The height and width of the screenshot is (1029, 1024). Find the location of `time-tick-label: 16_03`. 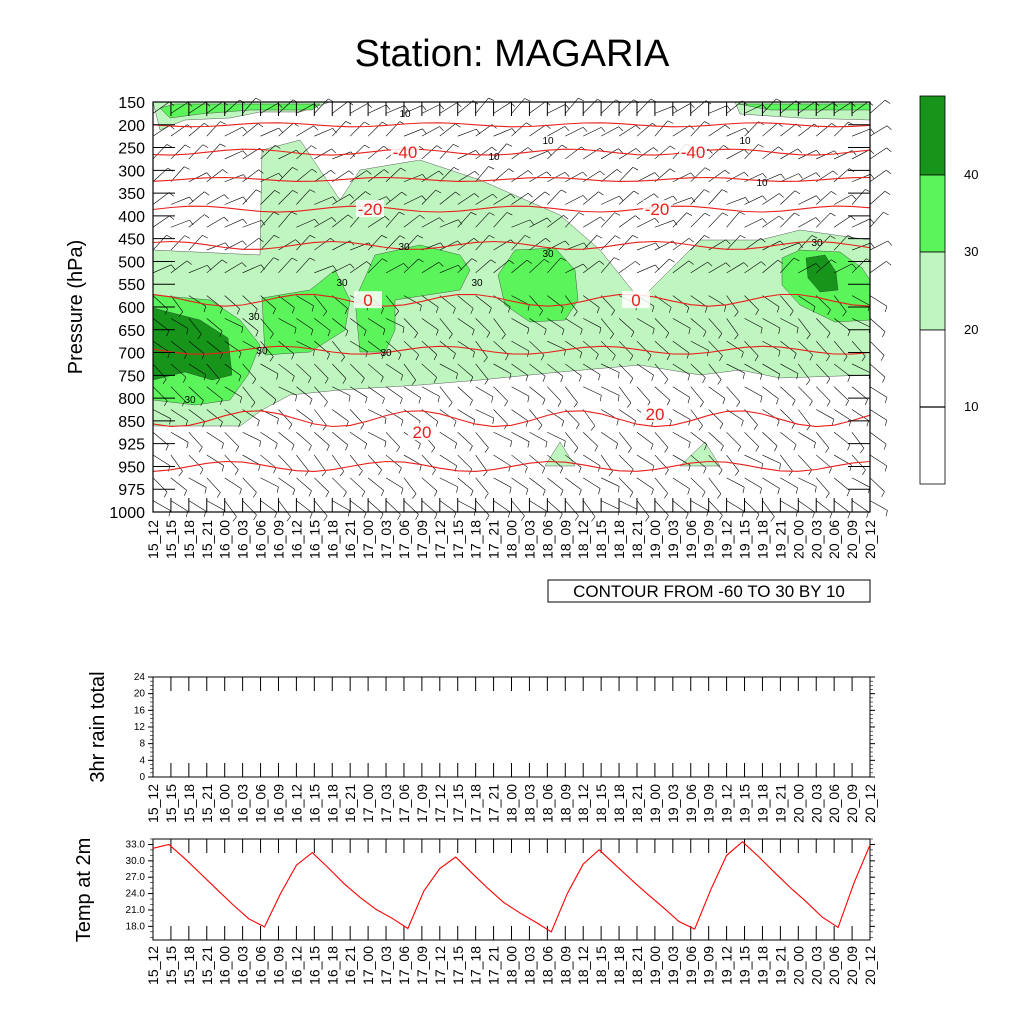

time-tick-label: 16_03 is located at coordinates (243, 803).